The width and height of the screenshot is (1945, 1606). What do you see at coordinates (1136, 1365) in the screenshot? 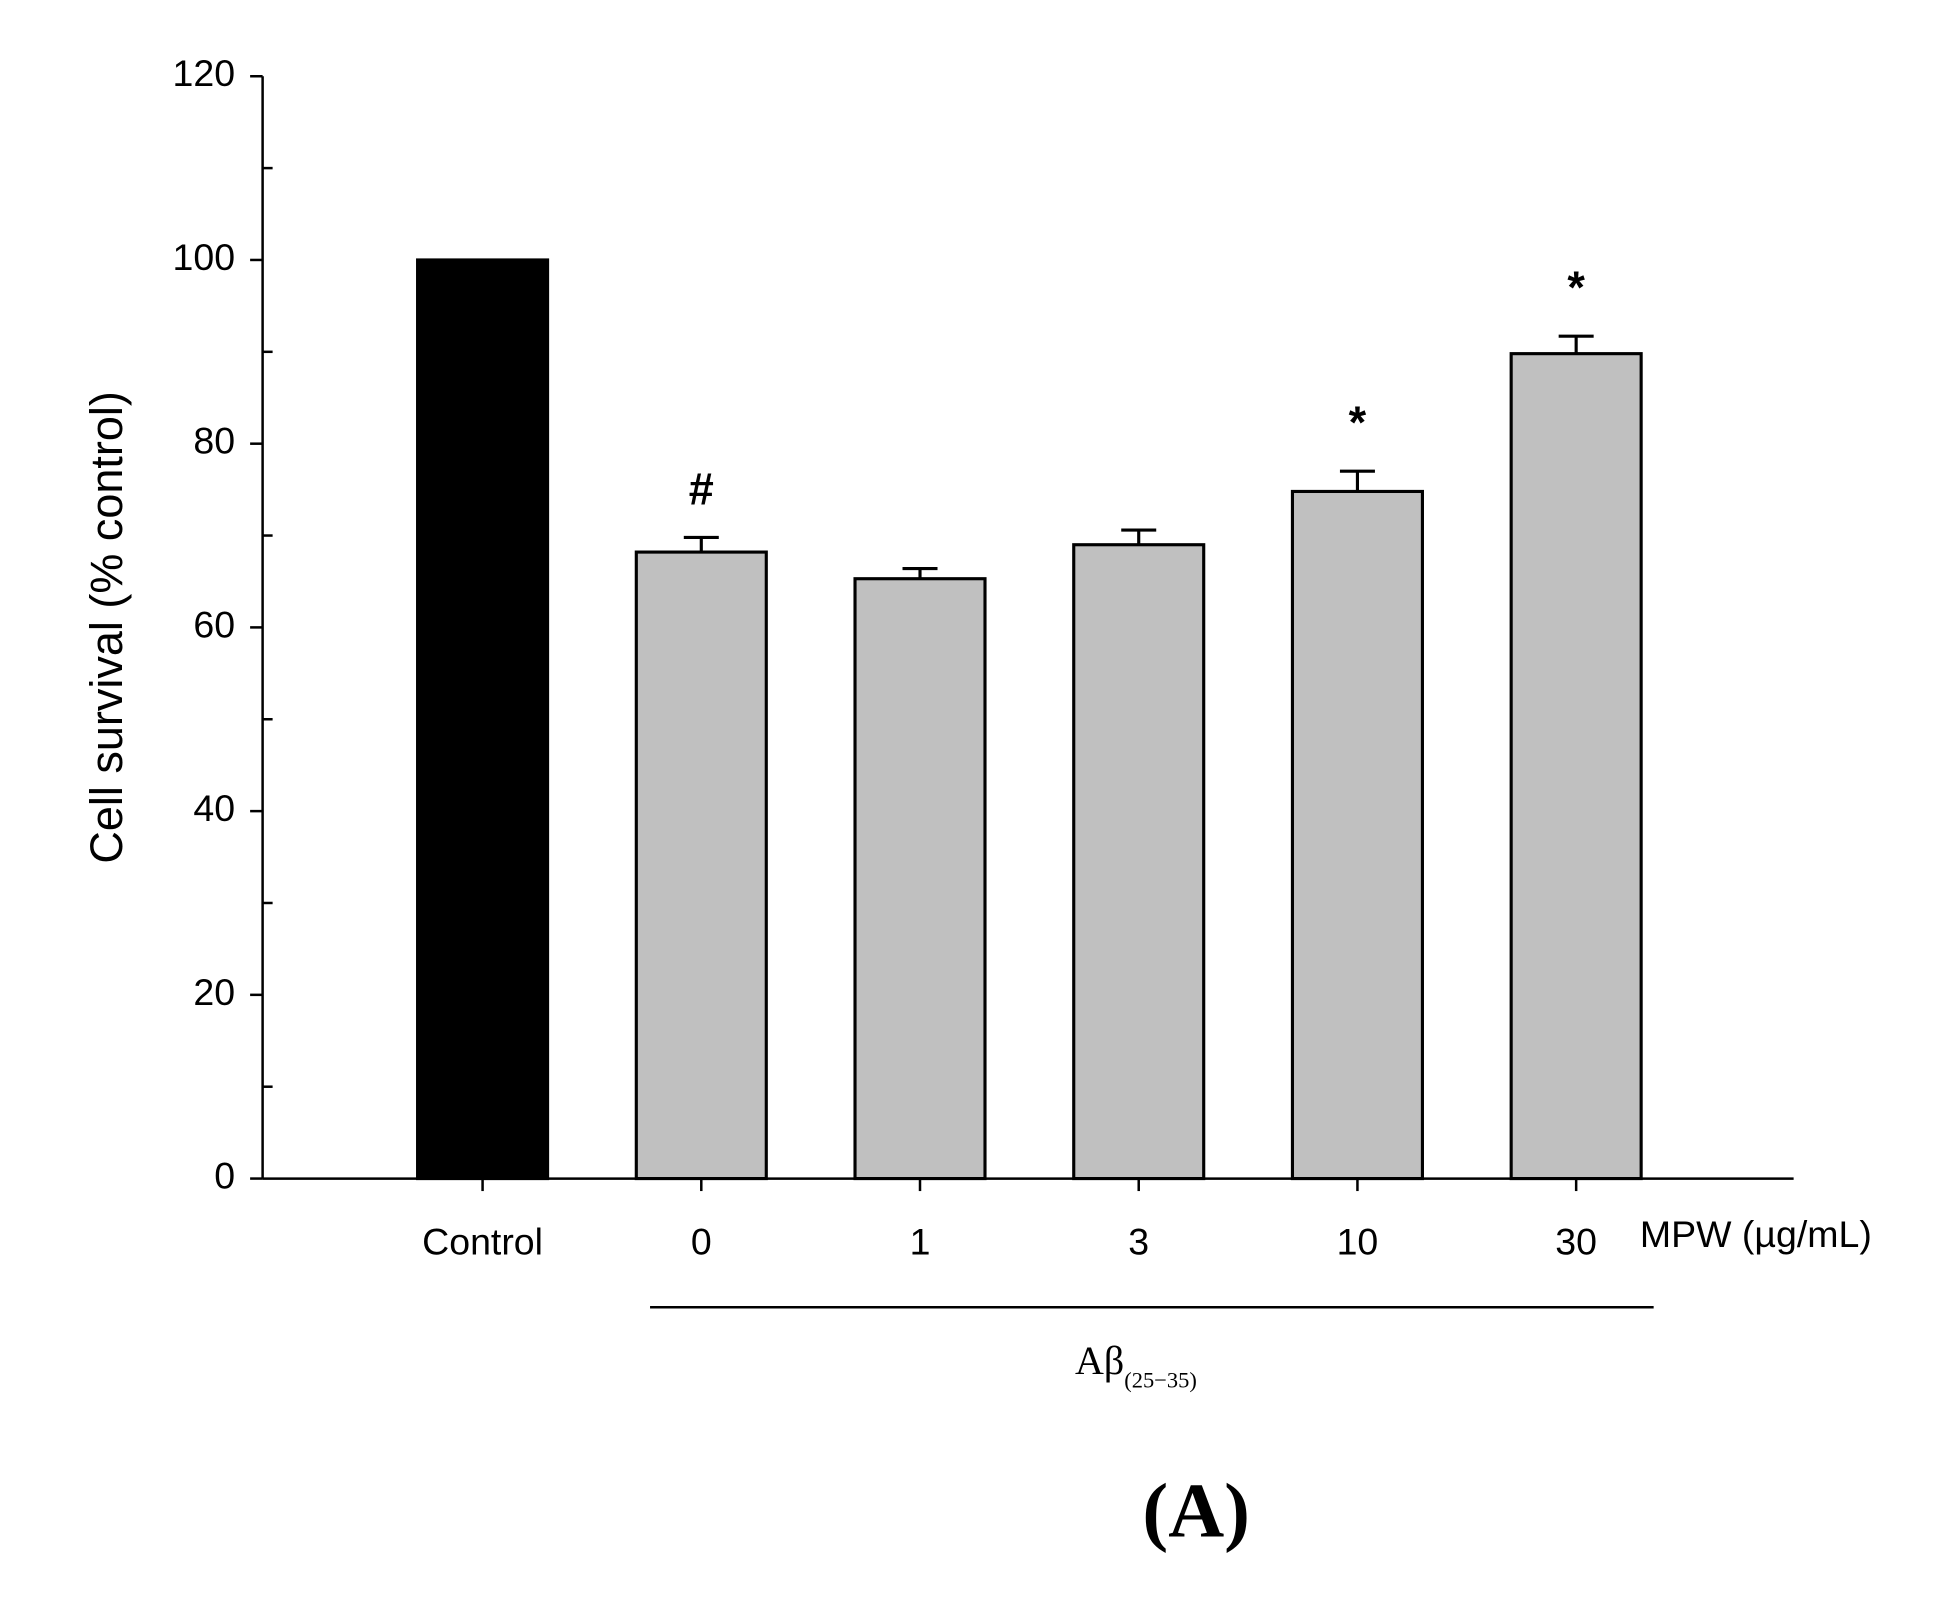
I see `group-label: Aβ(25−35)` at bounding box center [1136, 1365].